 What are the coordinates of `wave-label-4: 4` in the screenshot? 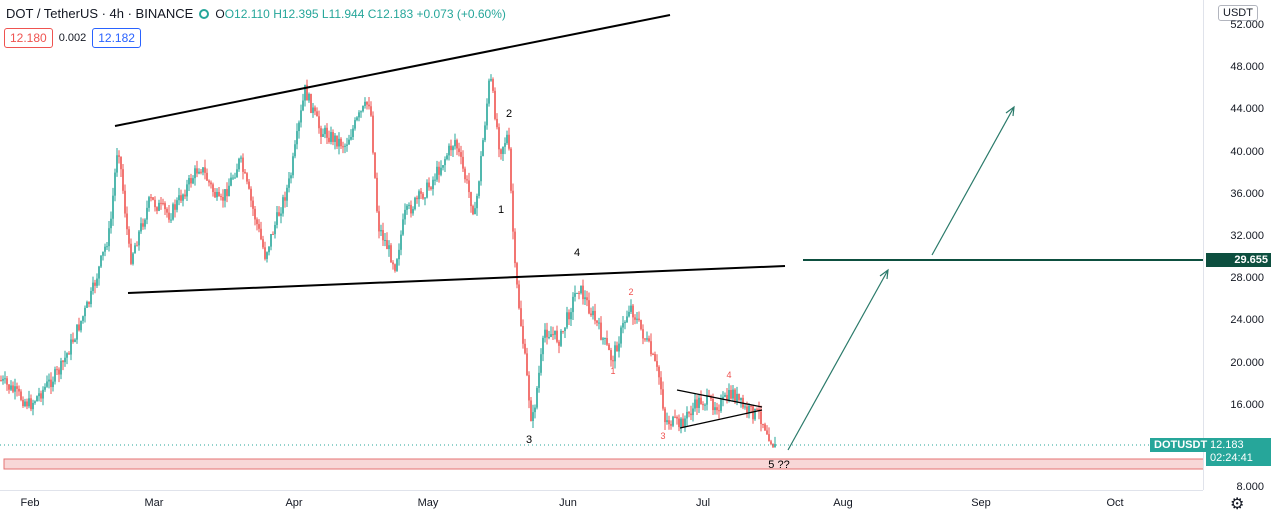 It's located at (577, 253).